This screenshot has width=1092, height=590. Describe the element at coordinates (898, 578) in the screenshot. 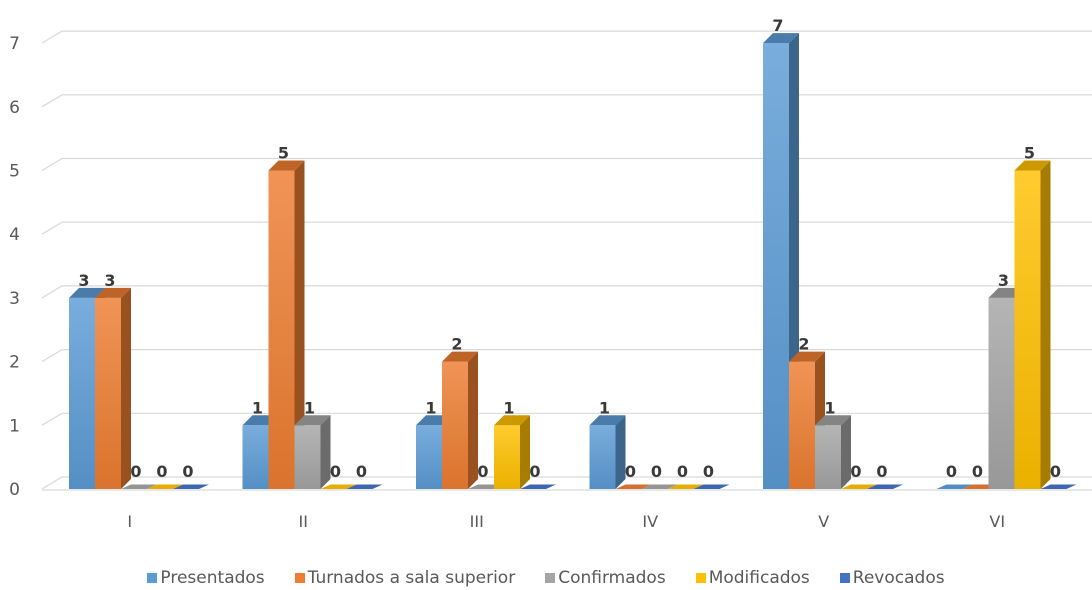

I see `legend-label: Revocados` at that location.